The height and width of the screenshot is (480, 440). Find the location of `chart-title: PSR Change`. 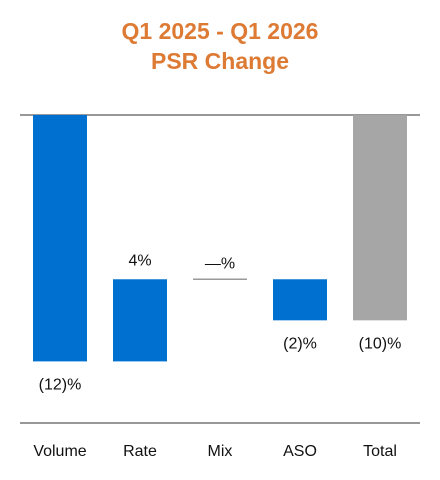

chart-title: PSR Change is located at coordinates (220, 61).